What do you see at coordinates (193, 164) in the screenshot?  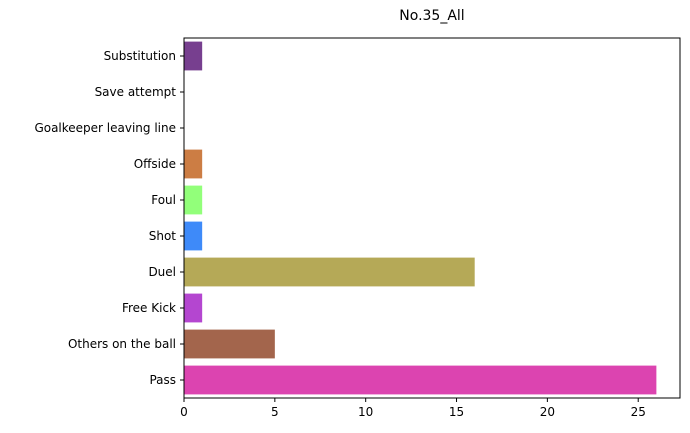 I see `bar-offside` at bounding box center [193, 164].